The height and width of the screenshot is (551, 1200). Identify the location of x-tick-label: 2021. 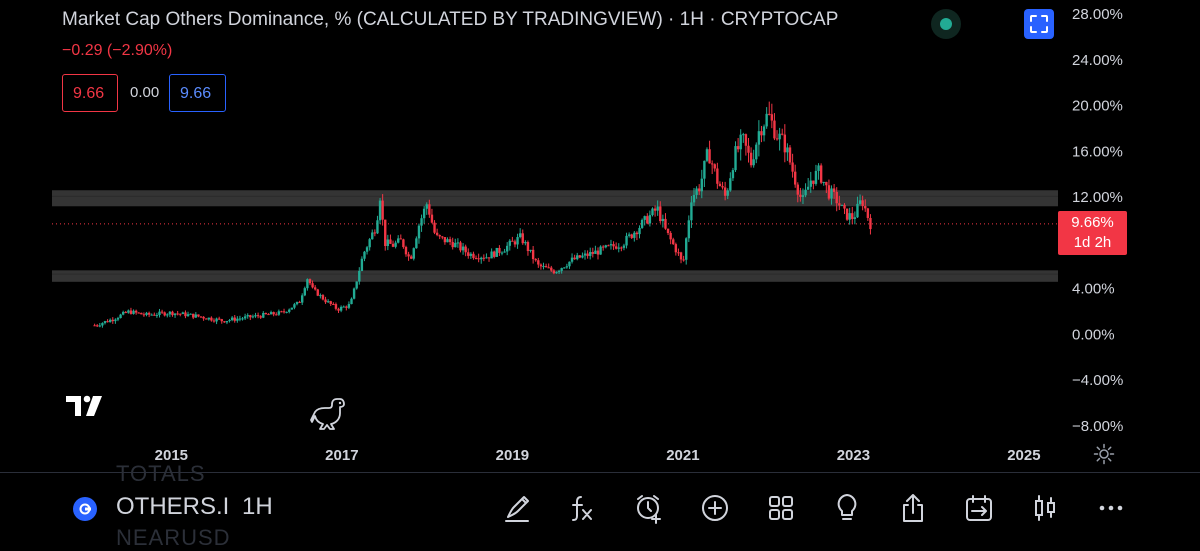
(682, 455).